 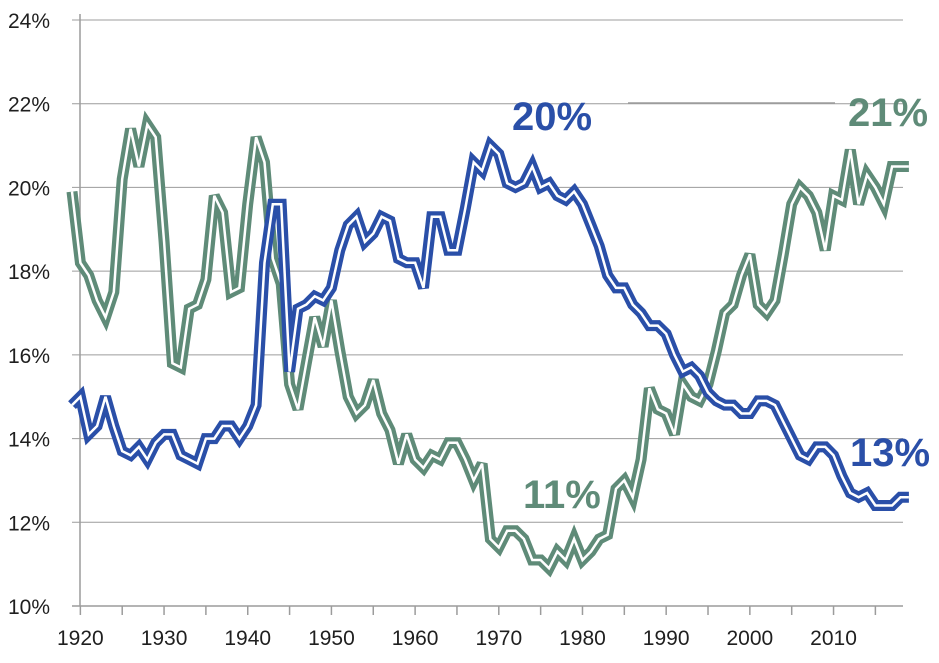 I want to click on x-tick-label: 1970, so click(x=498, y=638).